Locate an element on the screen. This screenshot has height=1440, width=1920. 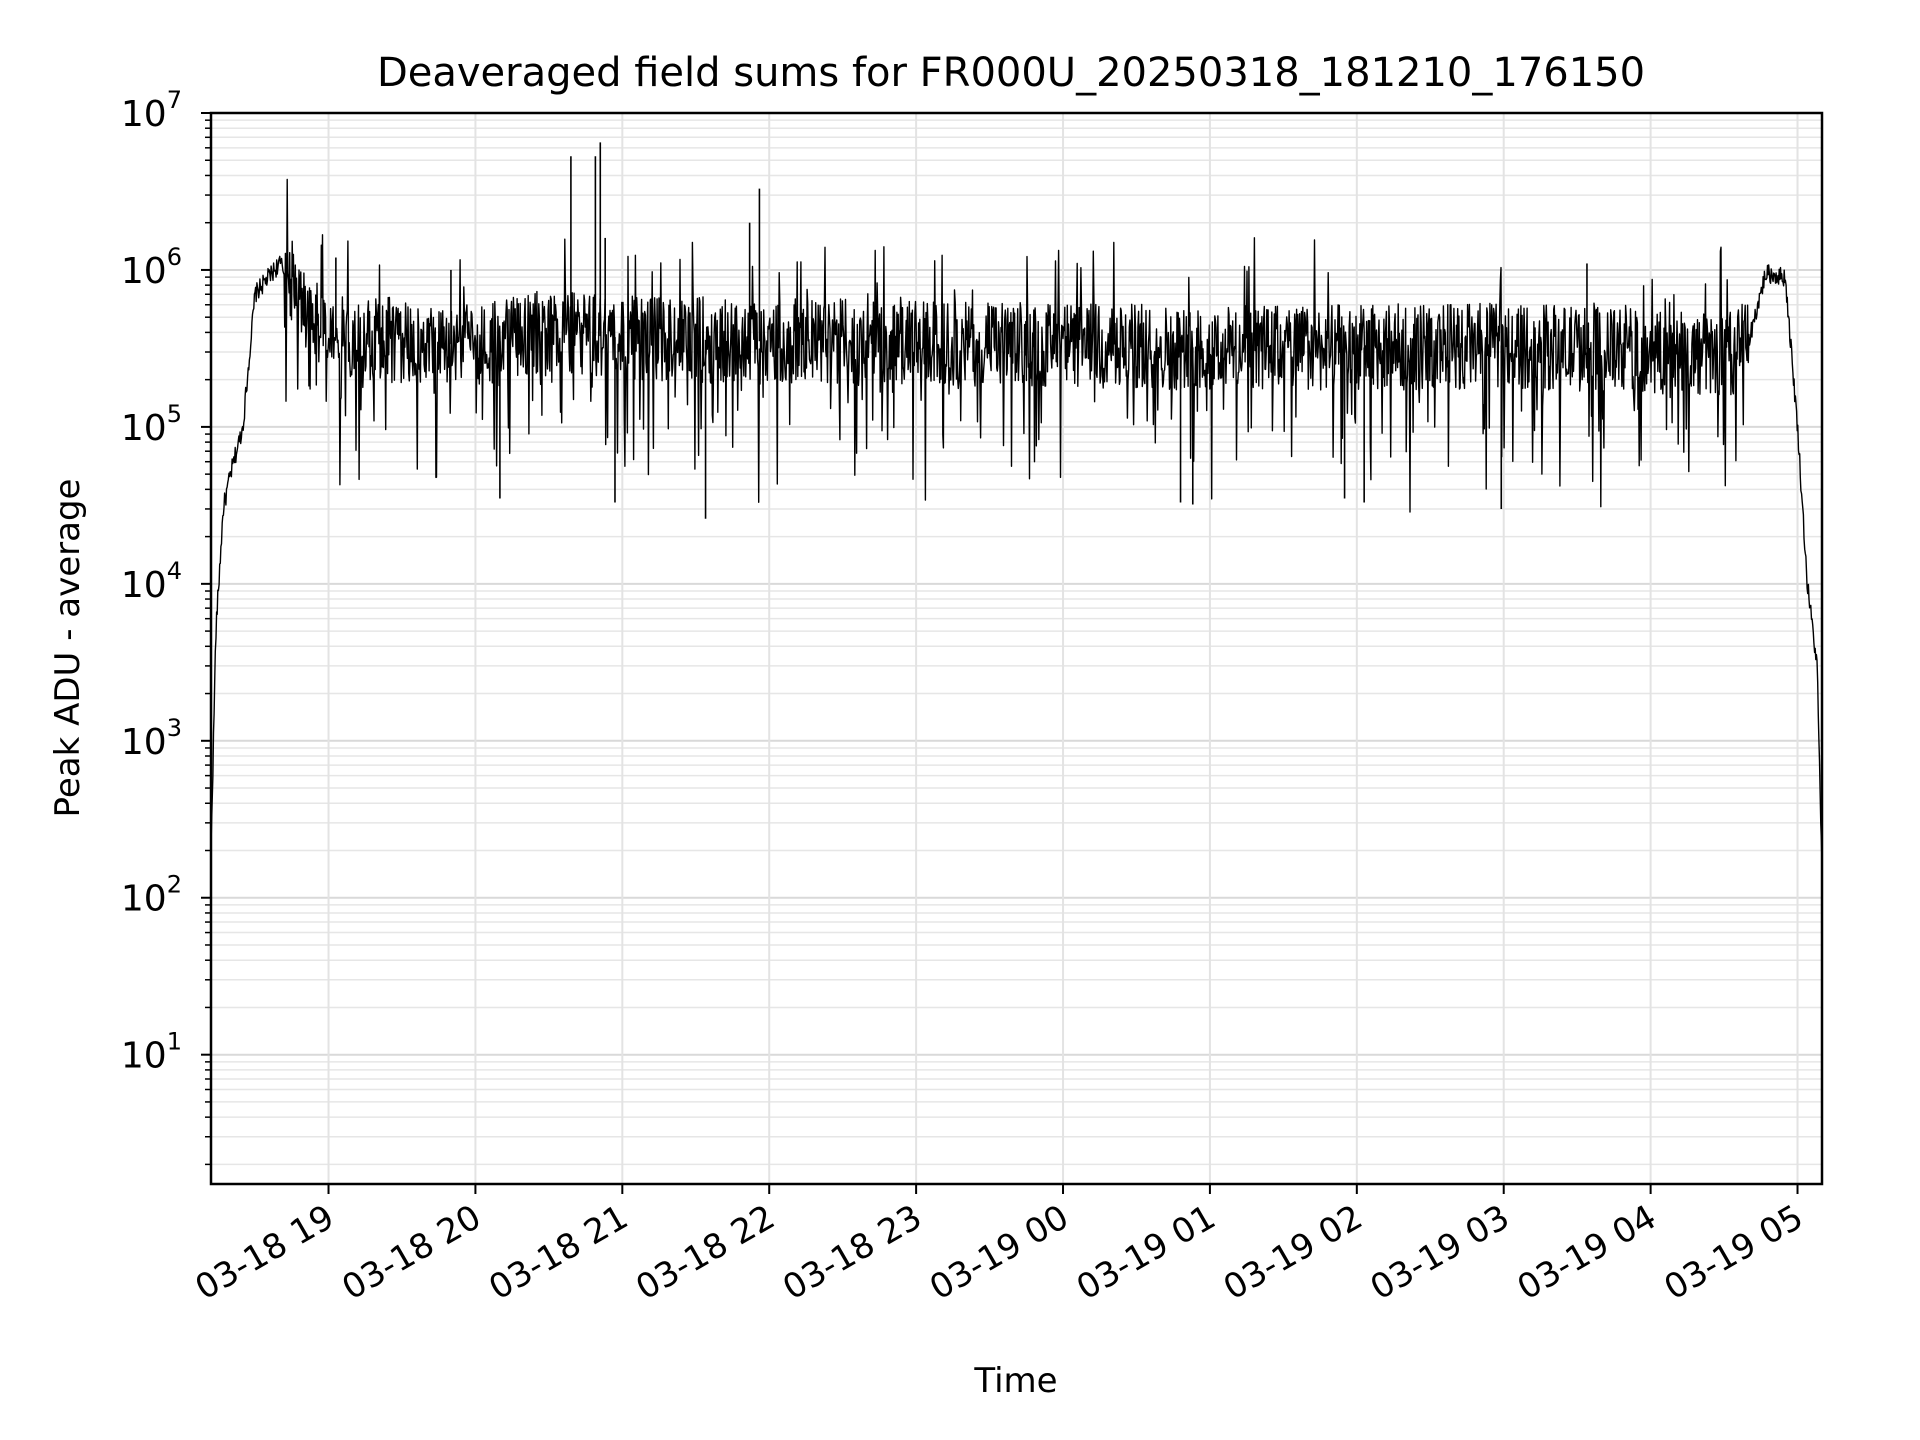
y-tick-label: 10⁶ is located at coordinates (151, 267).